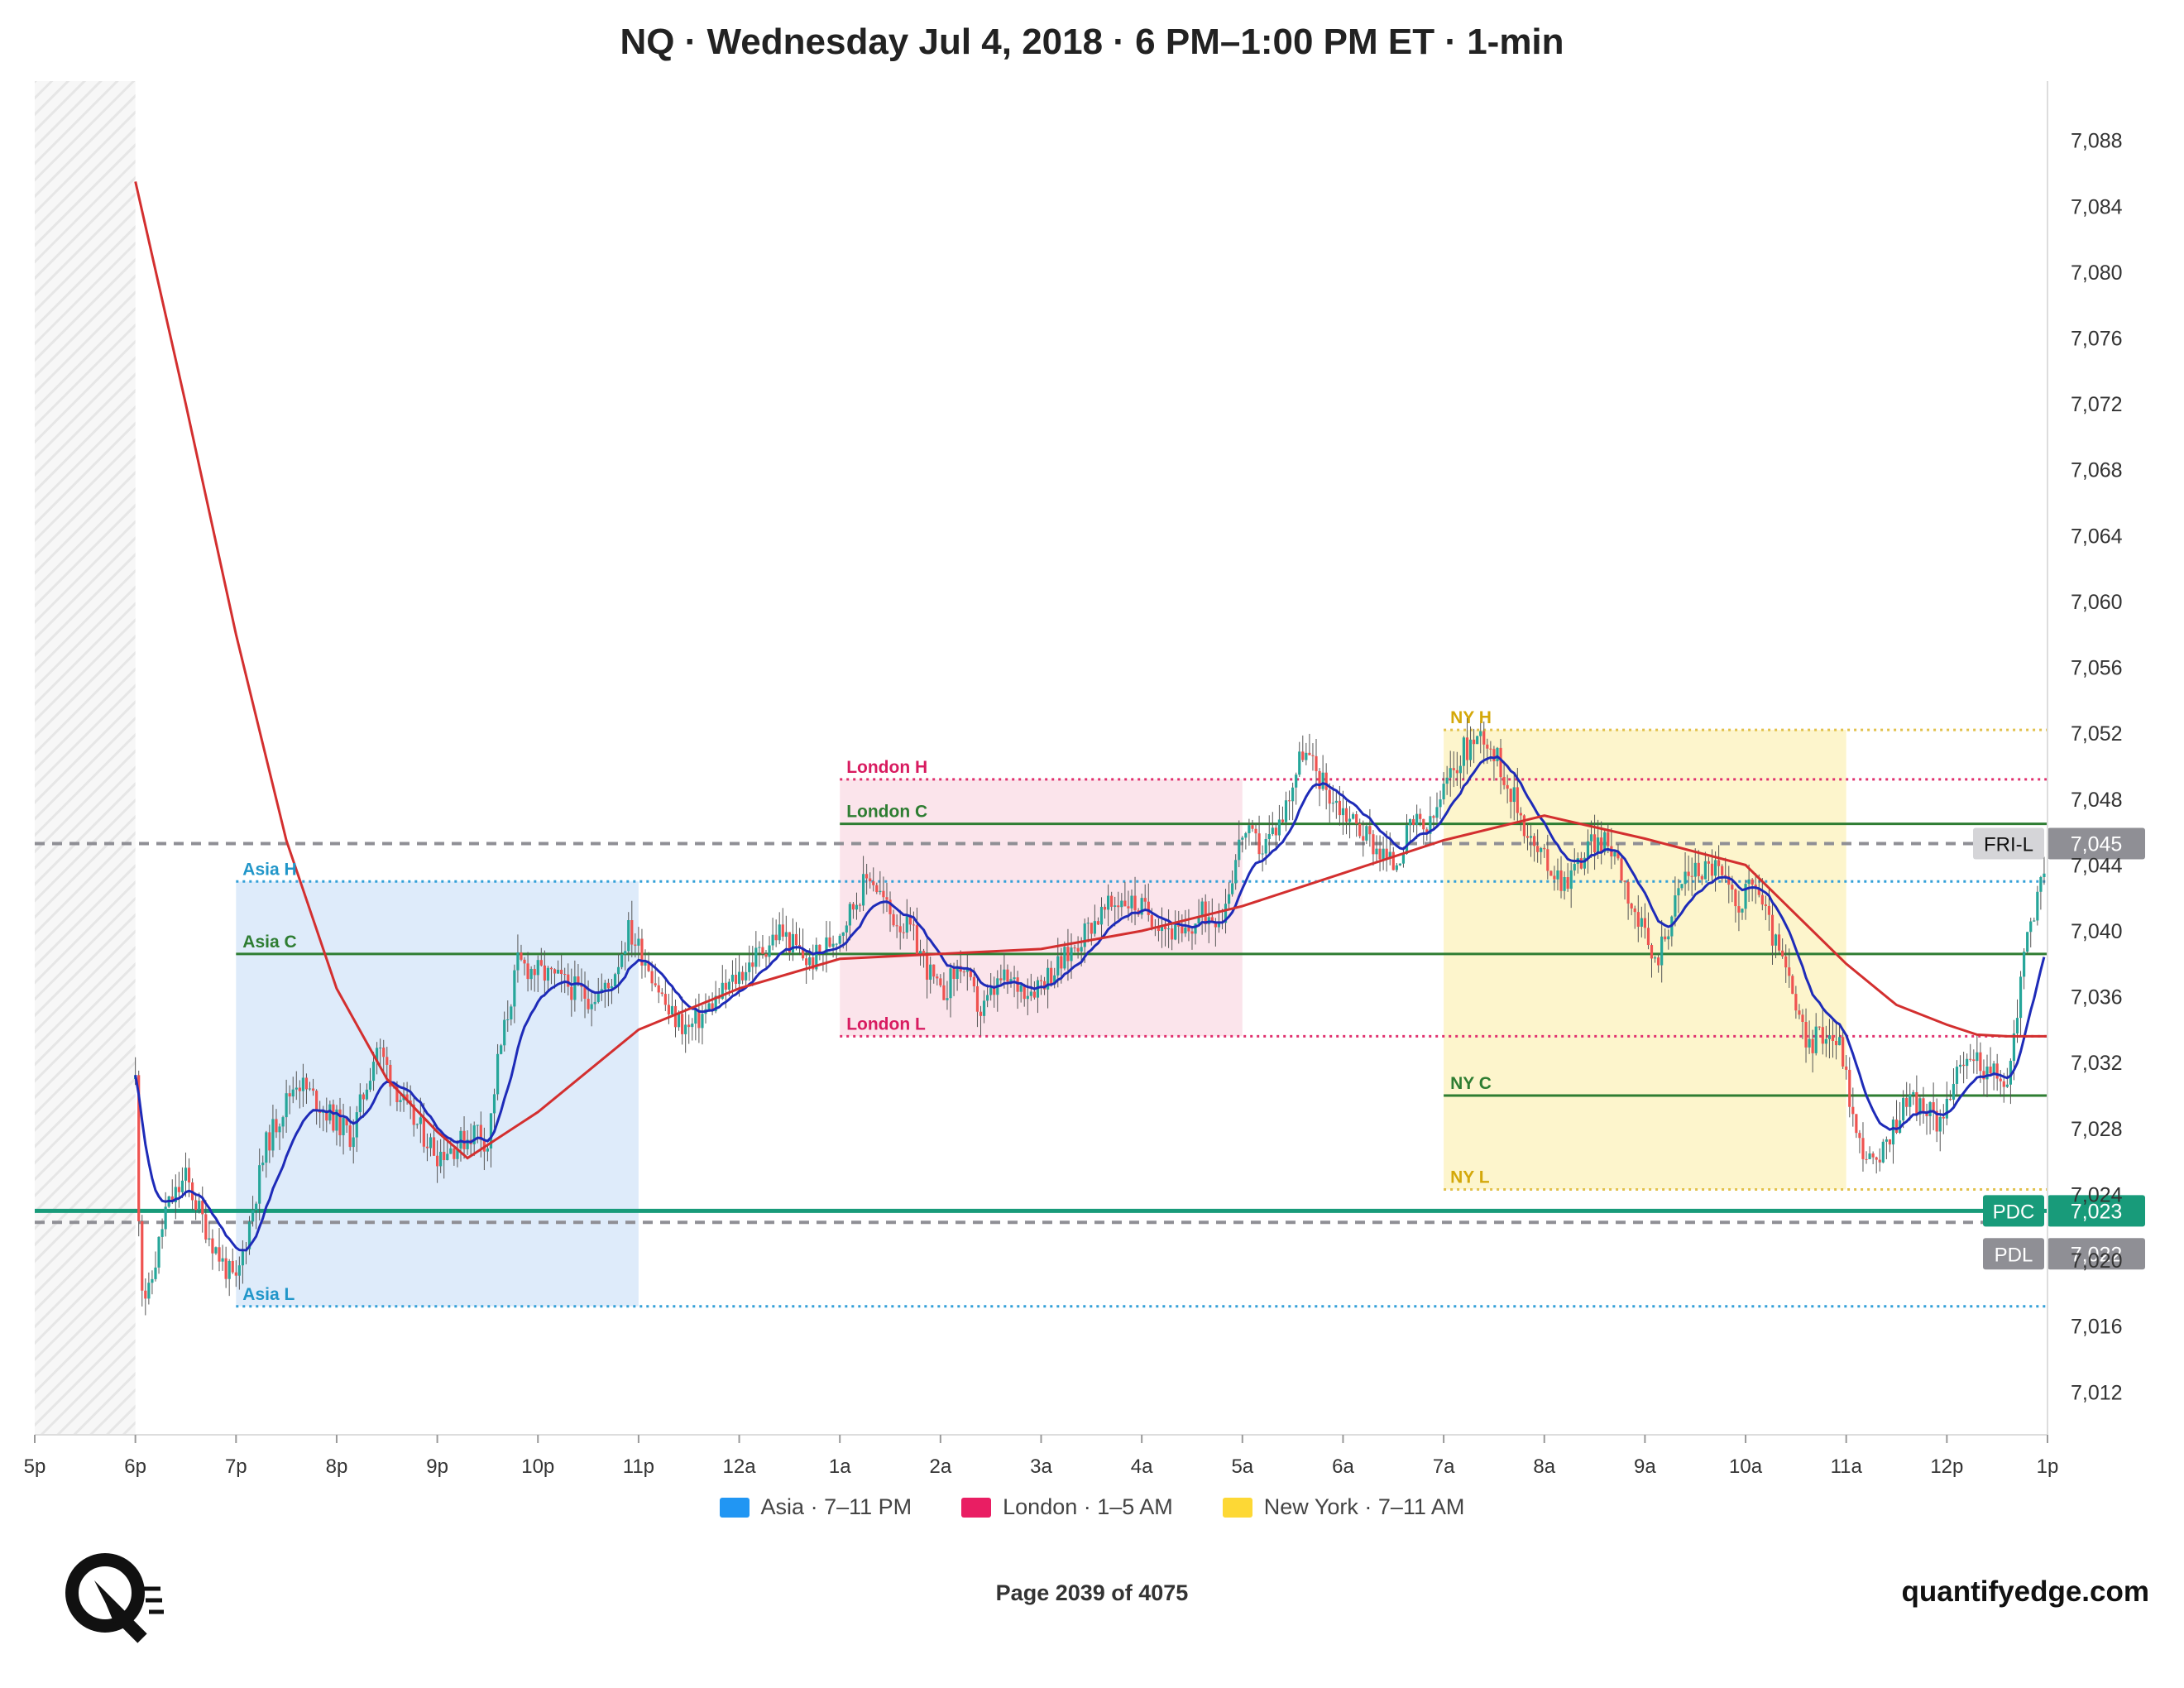  Describe the element at coordinates (2097, 338) in the screenshot. I see `y-tick-label: 7,076` at that location.